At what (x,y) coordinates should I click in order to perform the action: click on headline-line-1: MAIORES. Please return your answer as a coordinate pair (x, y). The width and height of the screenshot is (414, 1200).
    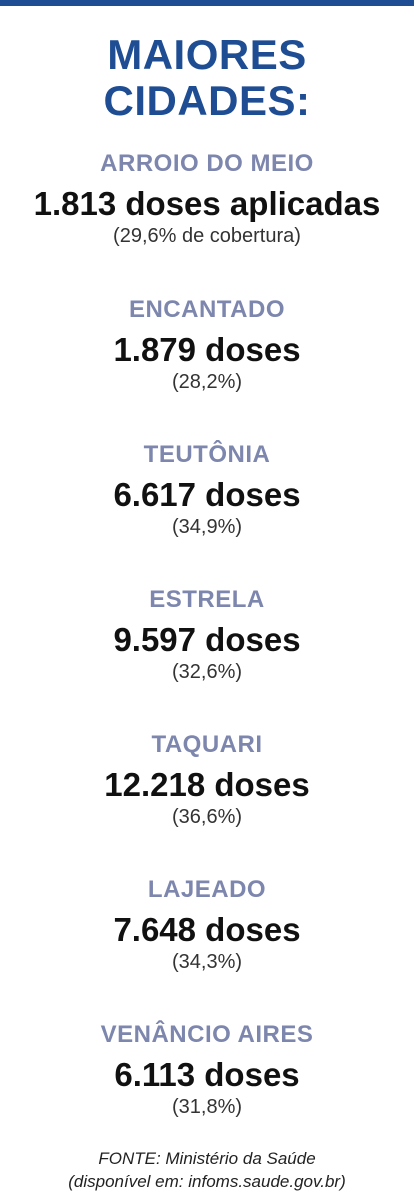
    Looking at the image, I should click on (207, 54).